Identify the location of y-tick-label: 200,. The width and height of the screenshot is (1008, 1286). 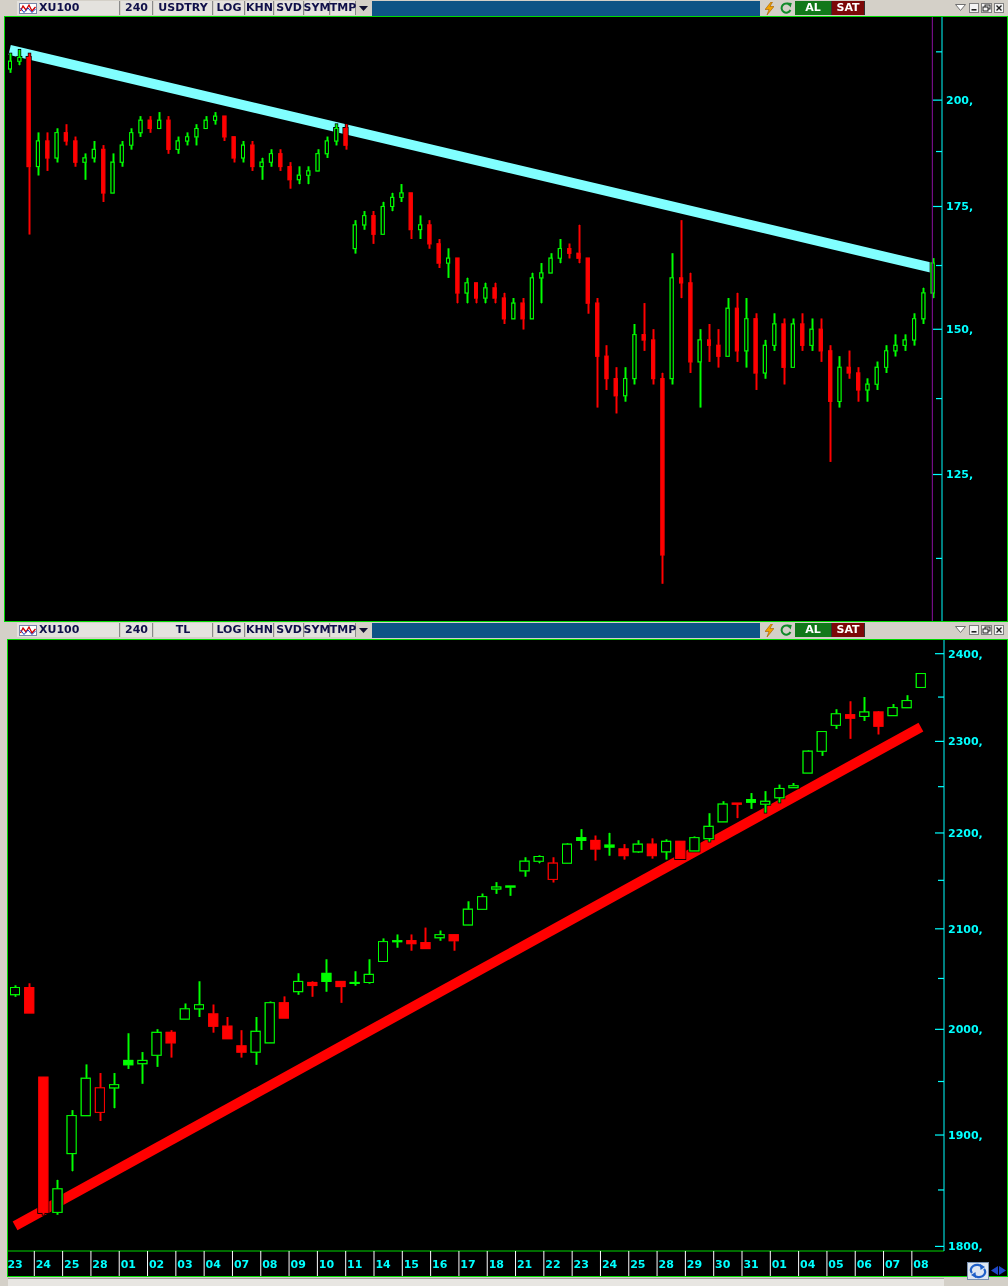
(960, 101).